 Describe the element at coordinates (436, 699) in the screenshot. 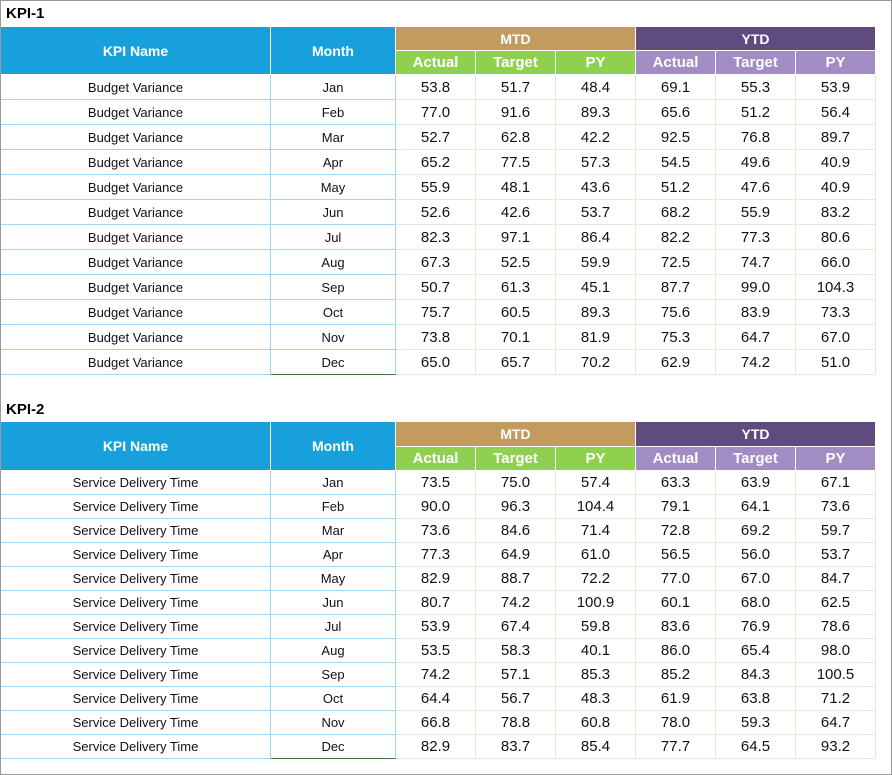

I see `mtd-value-cell: 64.4` at that location.